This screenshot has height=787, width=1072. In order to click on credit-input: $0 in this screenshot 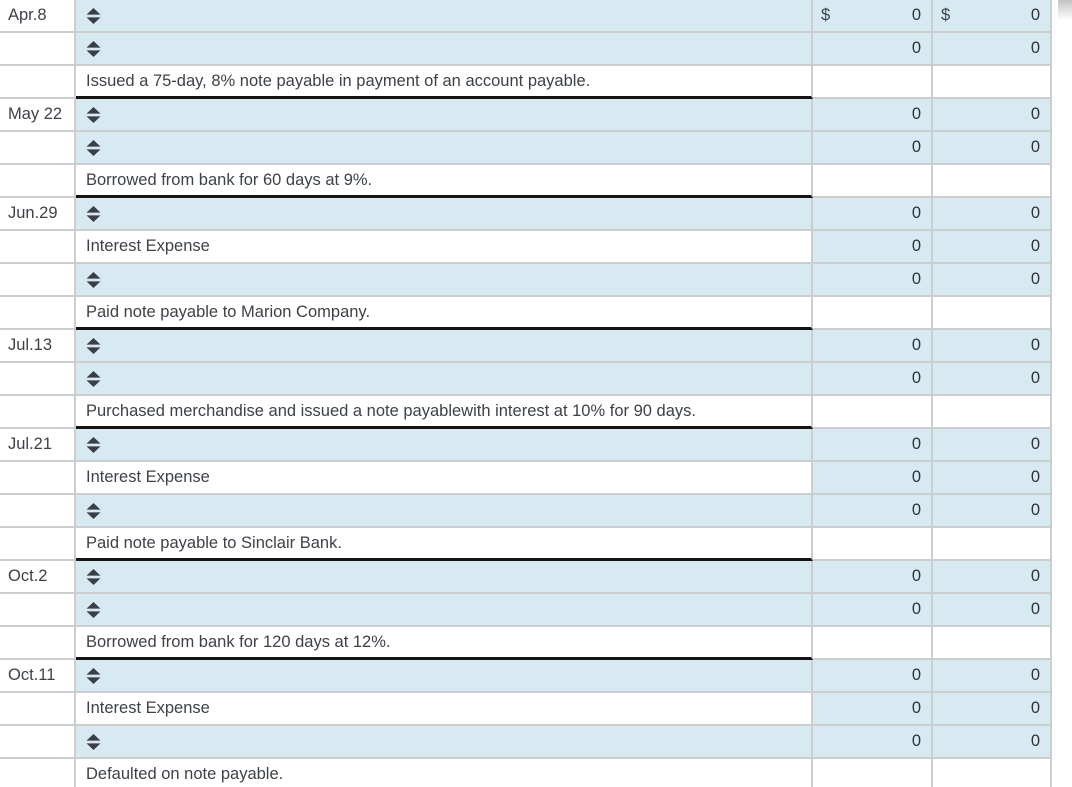, I will do `click(992, 16)`.